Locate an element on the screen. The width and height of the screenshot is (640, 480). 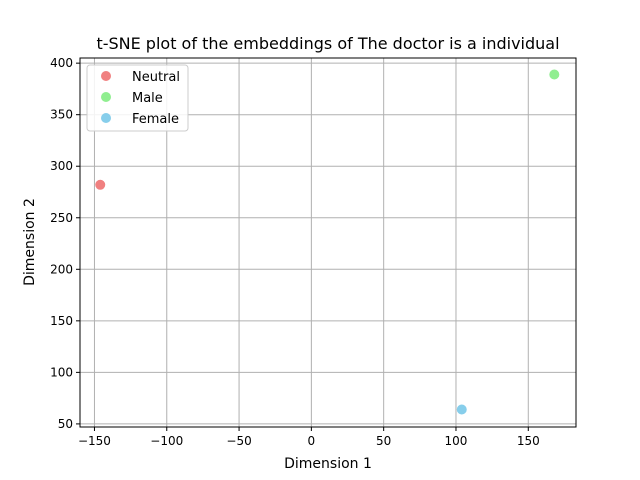
legend-marker-neutral is located at coordinates (106, 76).